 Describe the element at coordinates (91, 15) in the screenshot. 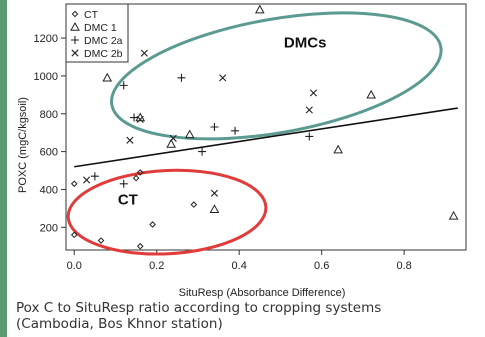

I see `legend-label-0: CT` at that location.